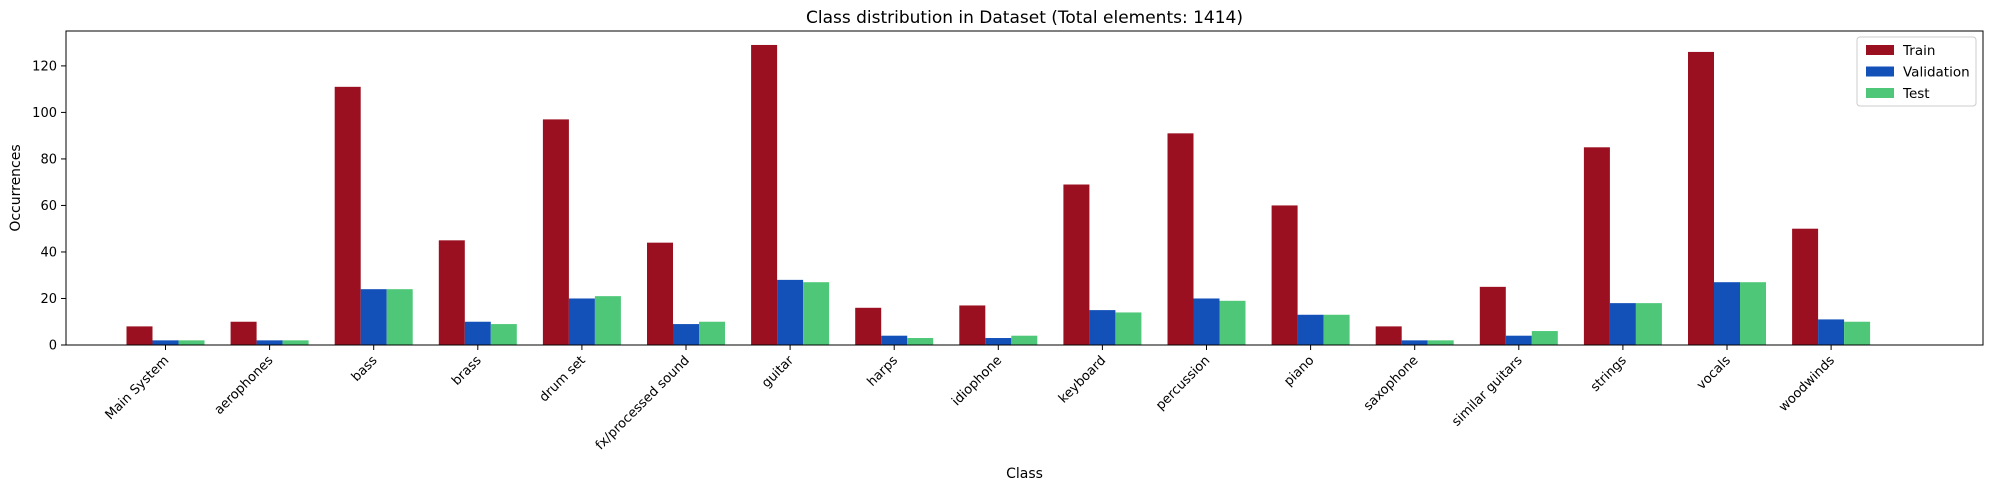 This screenshot has width=1990, height=489. I want to click on y-tick-label: 20, so click(48, 299).